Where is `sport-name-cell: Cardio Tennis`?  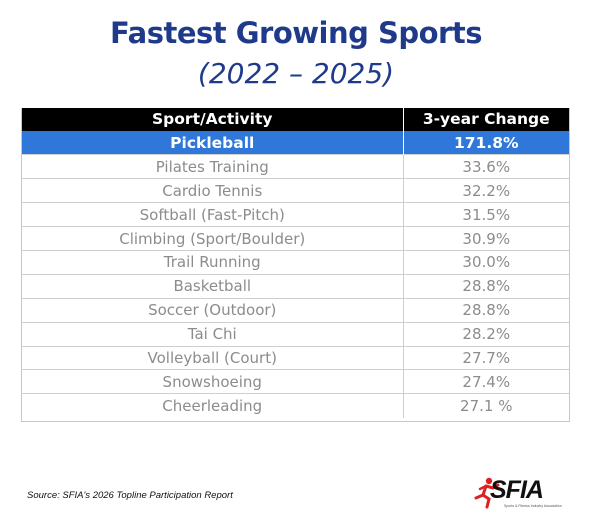
sport-name-cell: Cardio Tennis is located at coordinates (212, 190).